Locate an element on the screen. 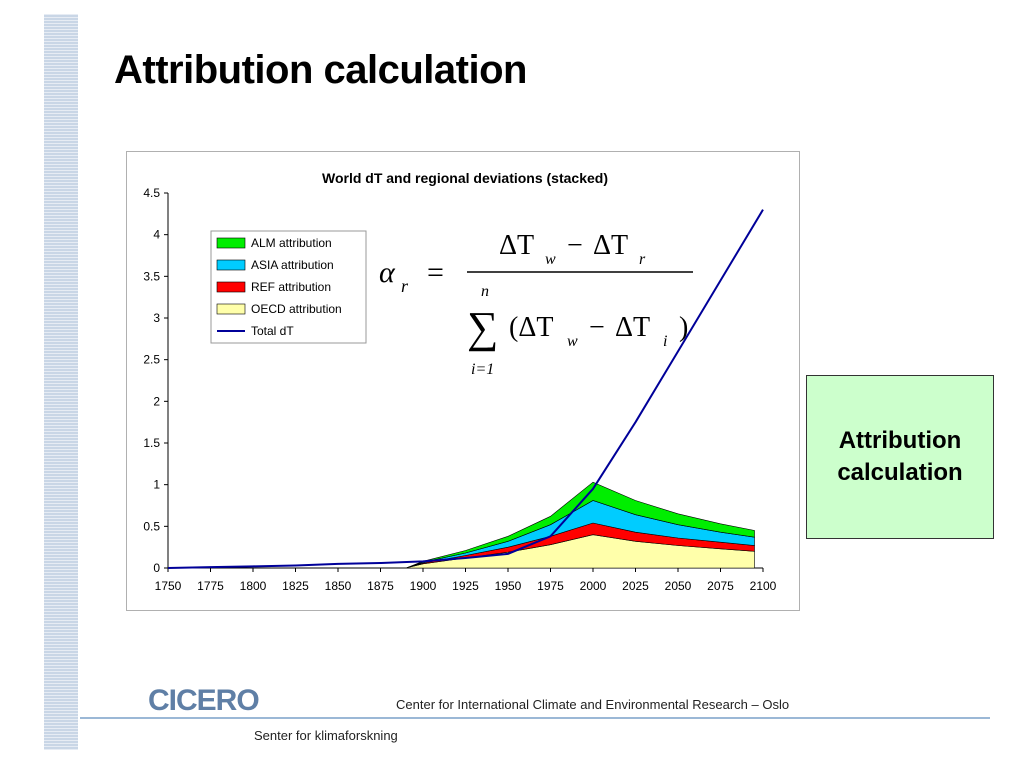 This screenshot has width=1024, height=768. x-tick-label: 2075 is located at coordinates (720, 586).